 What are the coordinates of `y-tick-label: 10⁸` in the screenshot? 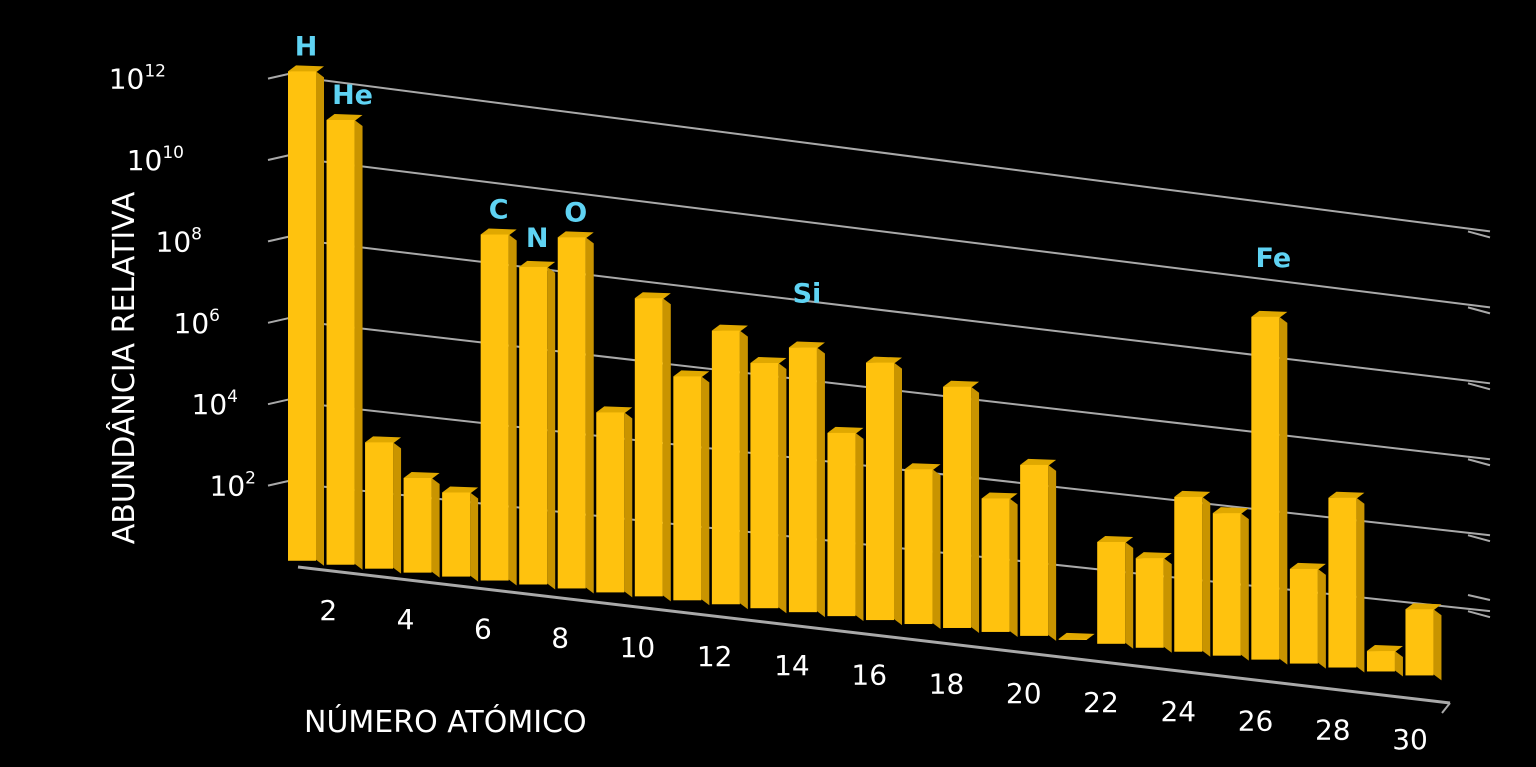 It's located at (179, 241).